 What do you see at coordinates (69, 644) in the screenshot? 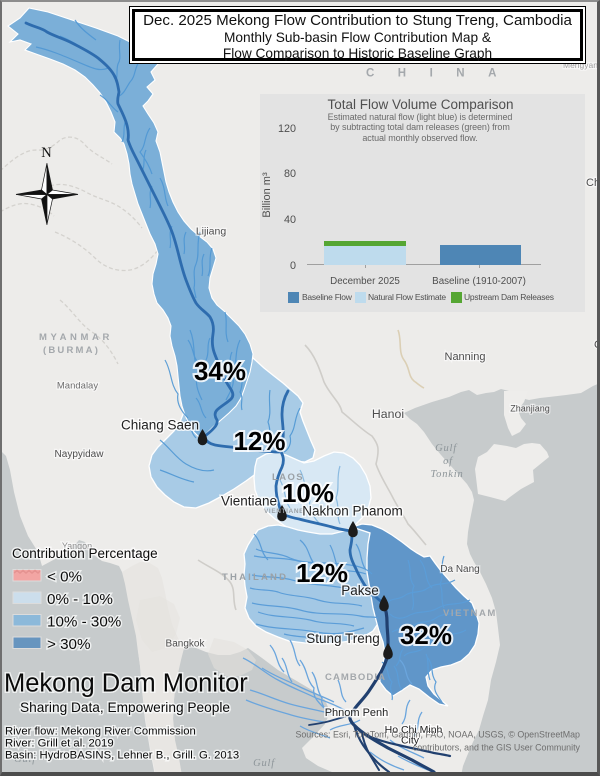
I see `svg-text: > 30%` at bounding box center [69, 644].